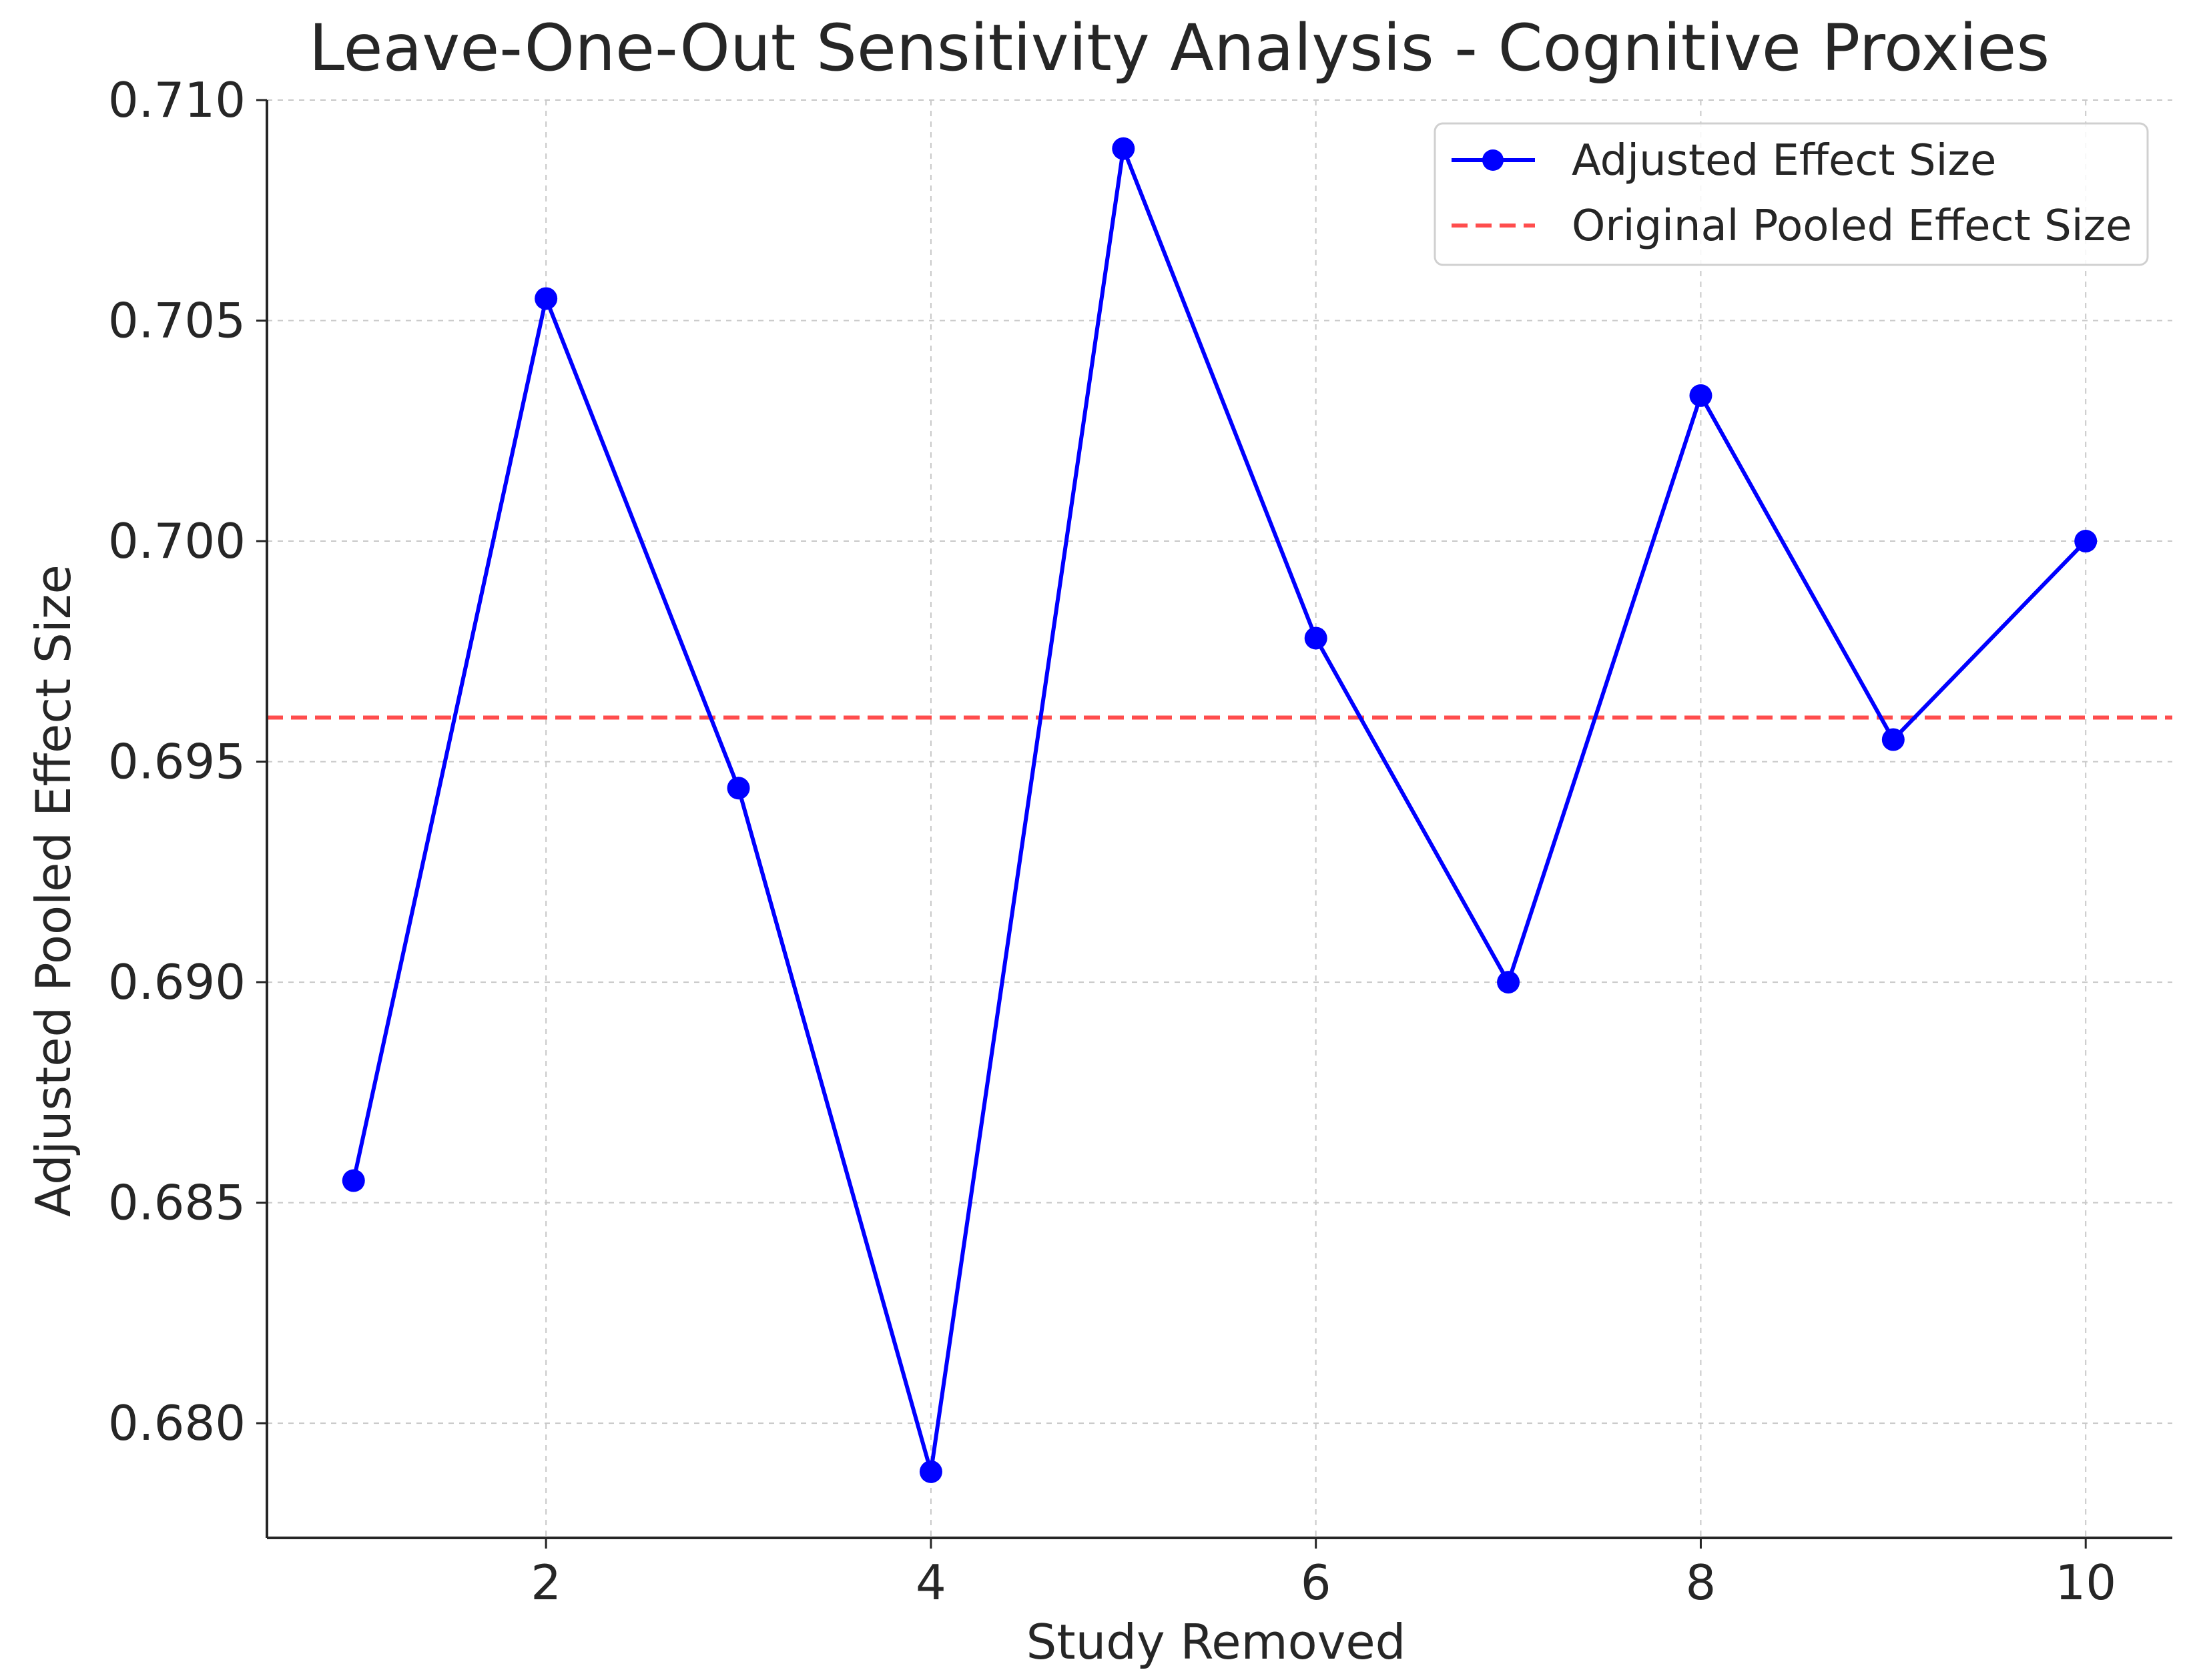  Describe the element at coordinates (546, 1583) in the screenshot. I see `x-tick-label: 2` at that location.